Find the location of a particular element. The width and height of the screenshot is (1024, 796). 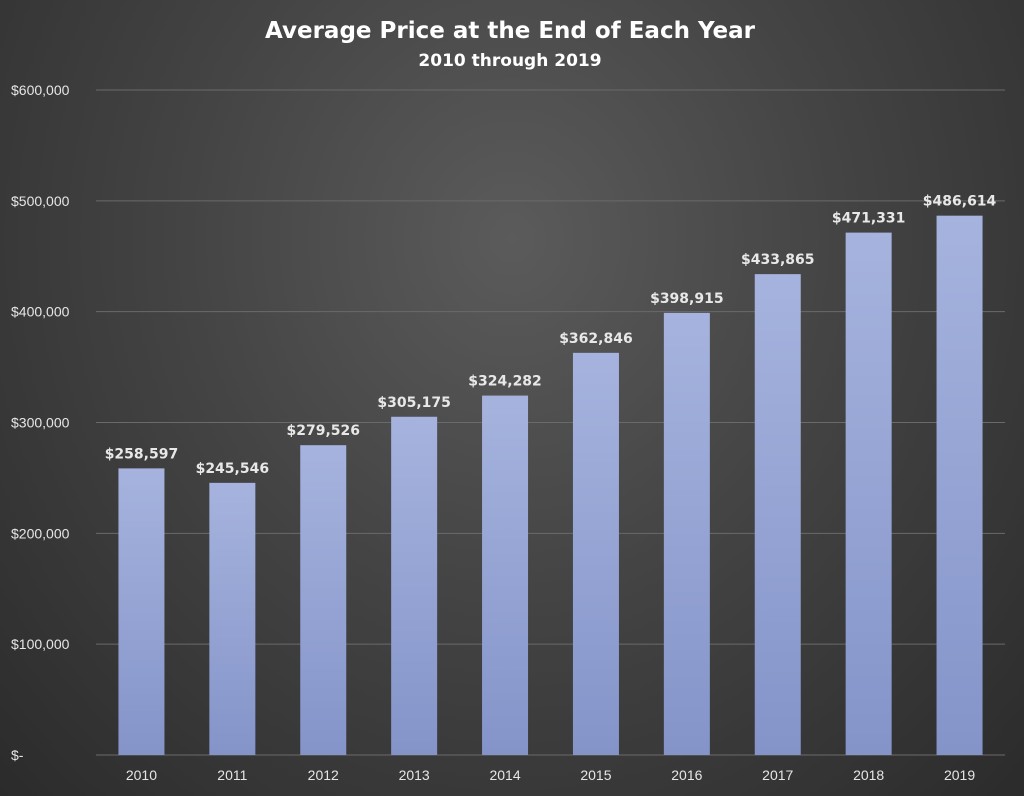

bar-2015 is located at coordinates (595, 553).